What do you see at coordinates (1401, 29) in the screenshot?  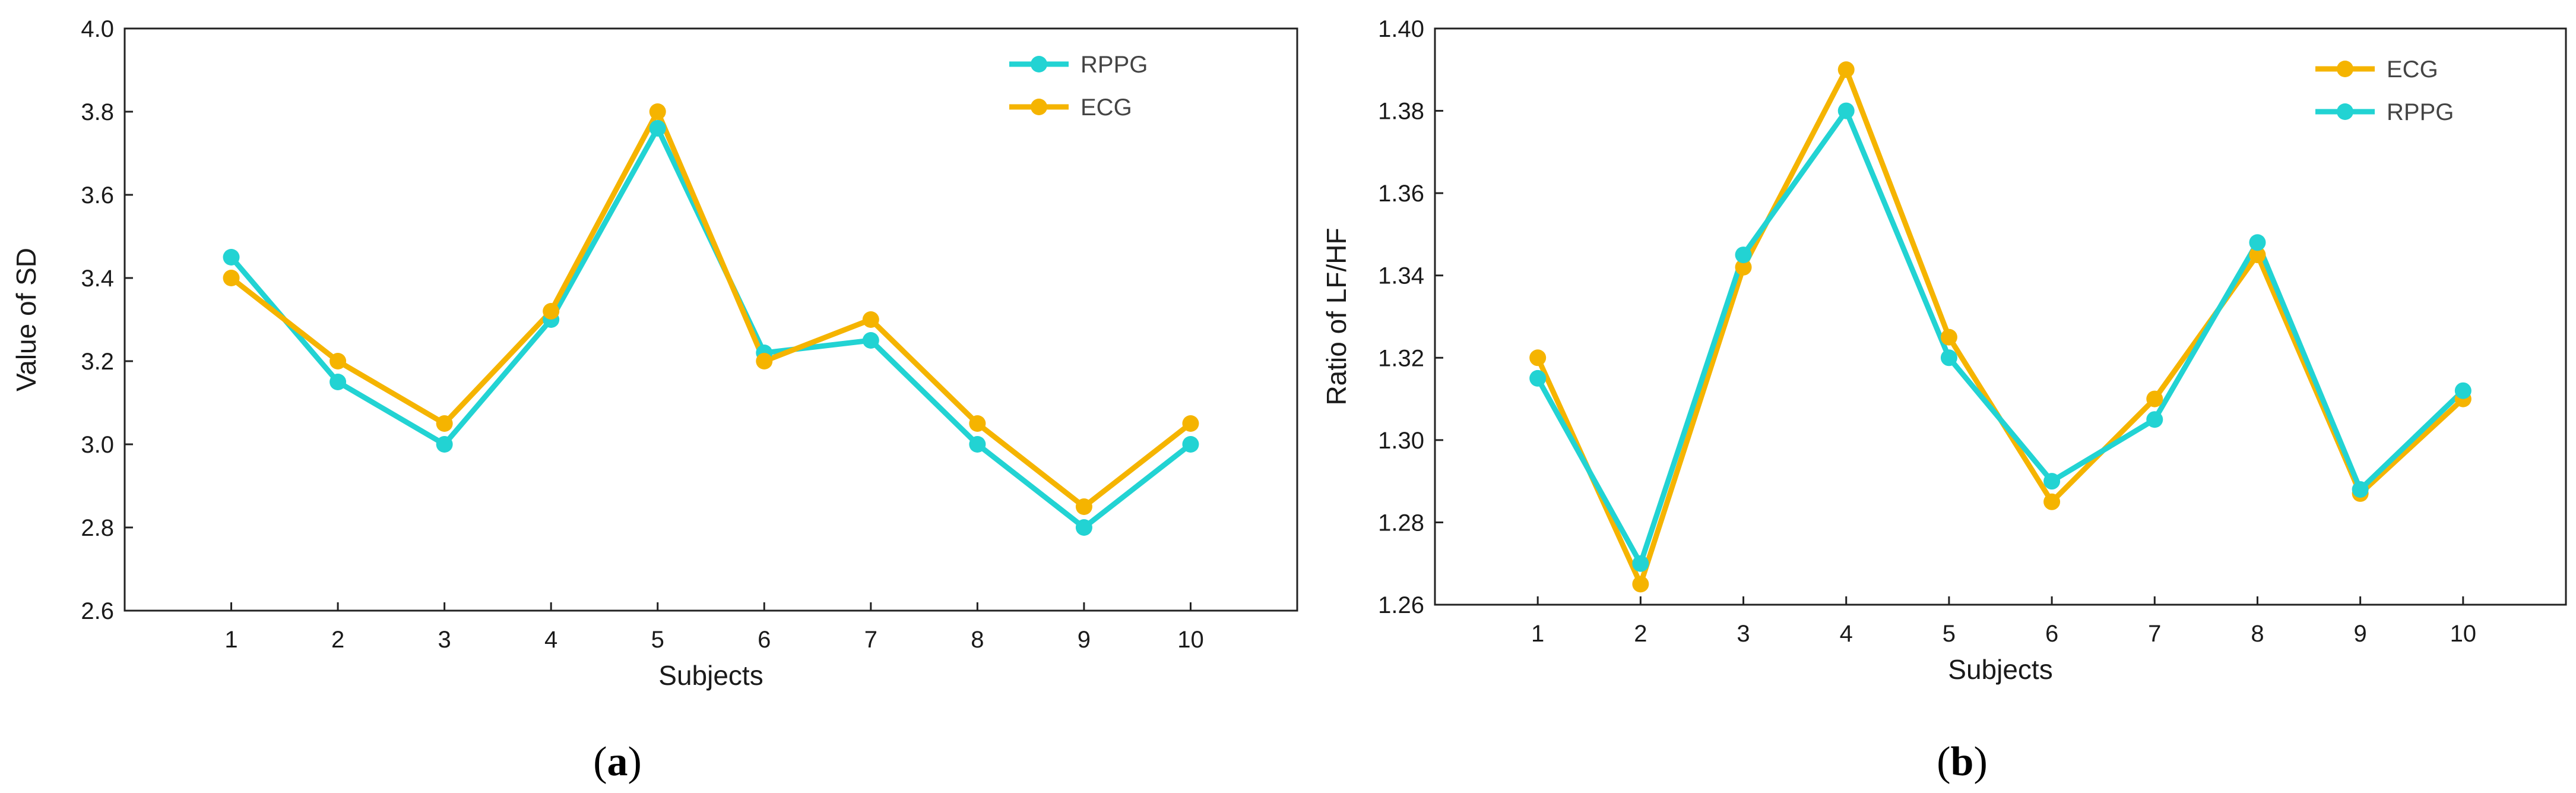 I see `y-tick-label: 1.40` at bounding box center [1401, 29].